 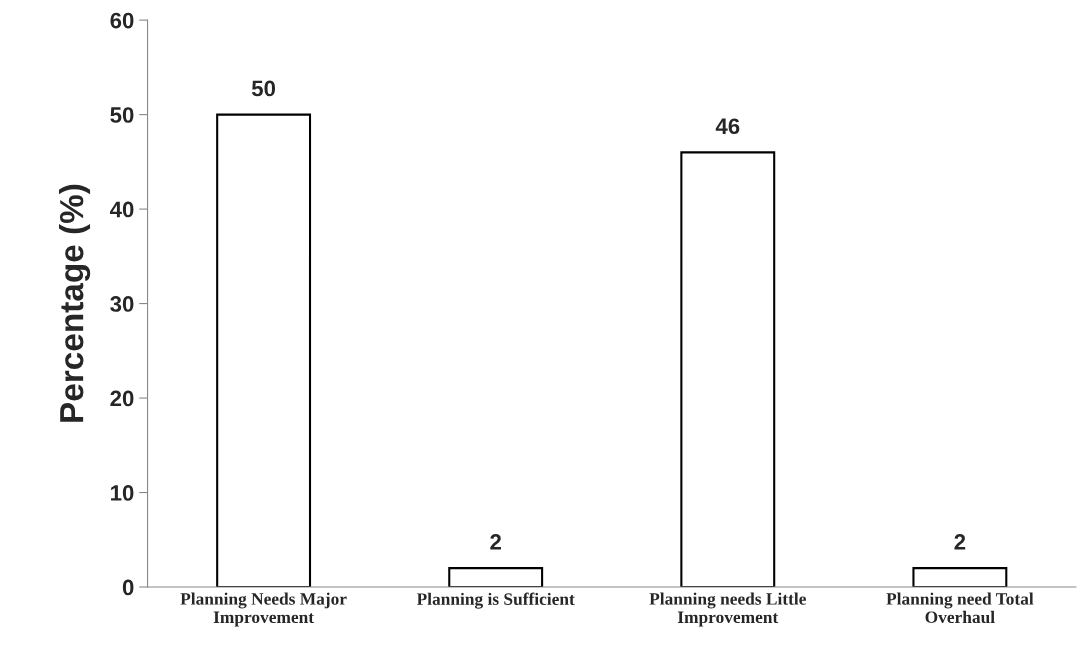 What do you see at coordinates (727, 126) in the screenshot?
I see `data-label: 46` at bounding box center [727, 126].